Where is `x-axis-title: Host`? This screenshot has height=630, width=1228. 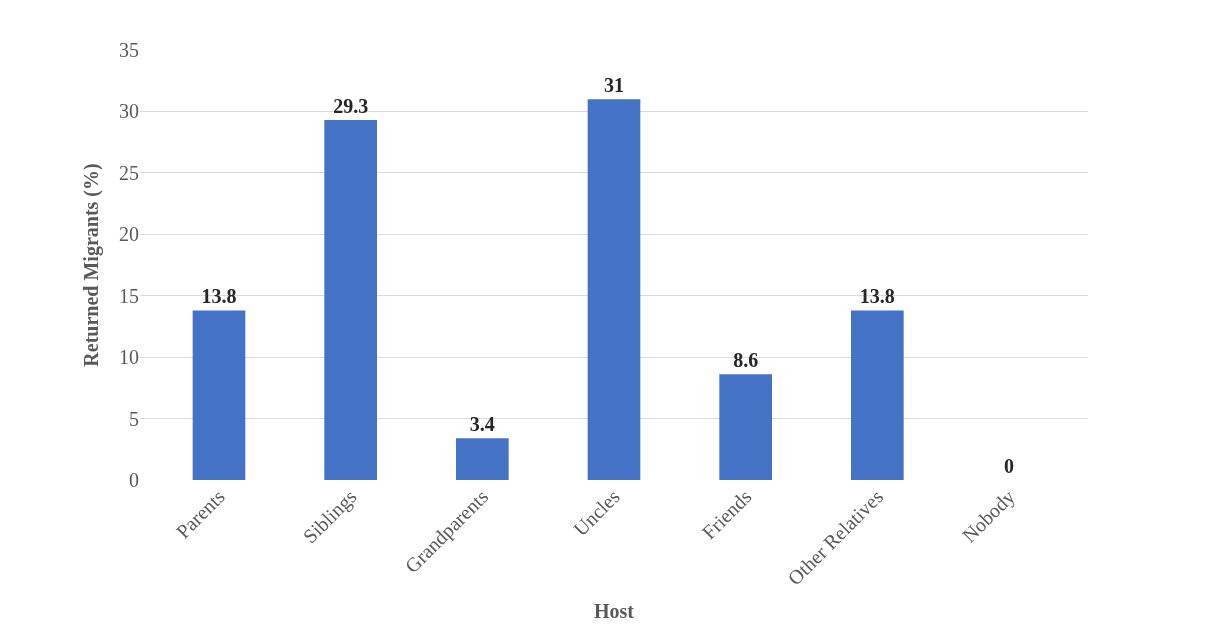
x-axis-title: Host is located at coordinates (614, 610).